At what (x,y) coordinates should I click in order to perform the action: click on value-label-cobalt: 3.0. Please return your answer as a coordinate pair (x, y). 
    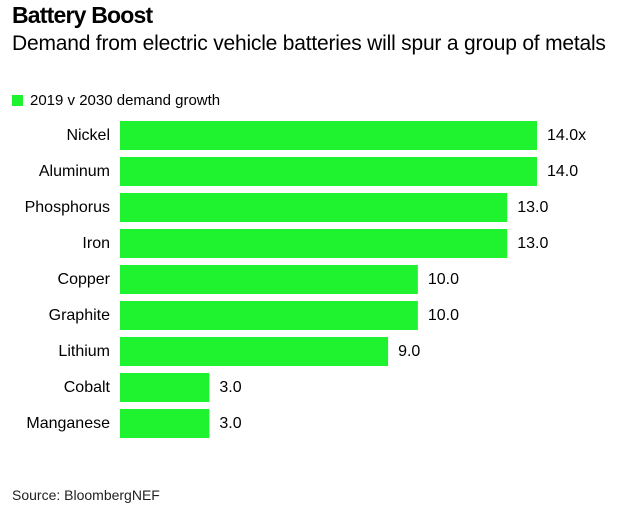
    Looking at the image, I should click on (230, 387).